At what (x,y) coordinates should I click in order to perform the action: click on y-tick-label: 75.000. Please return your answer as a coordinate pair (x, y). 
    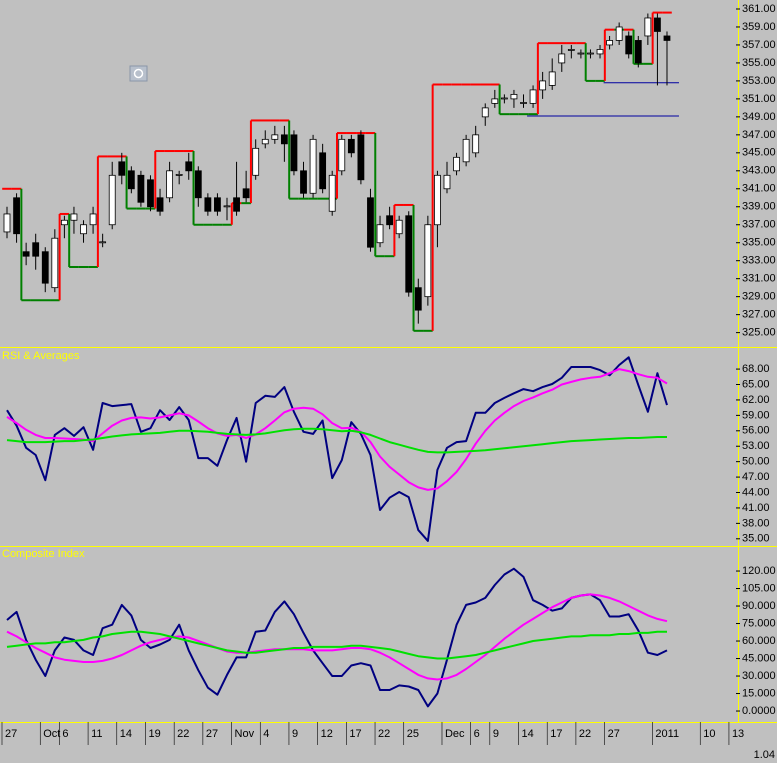
    Looking at the image, I should click on (759, 623).